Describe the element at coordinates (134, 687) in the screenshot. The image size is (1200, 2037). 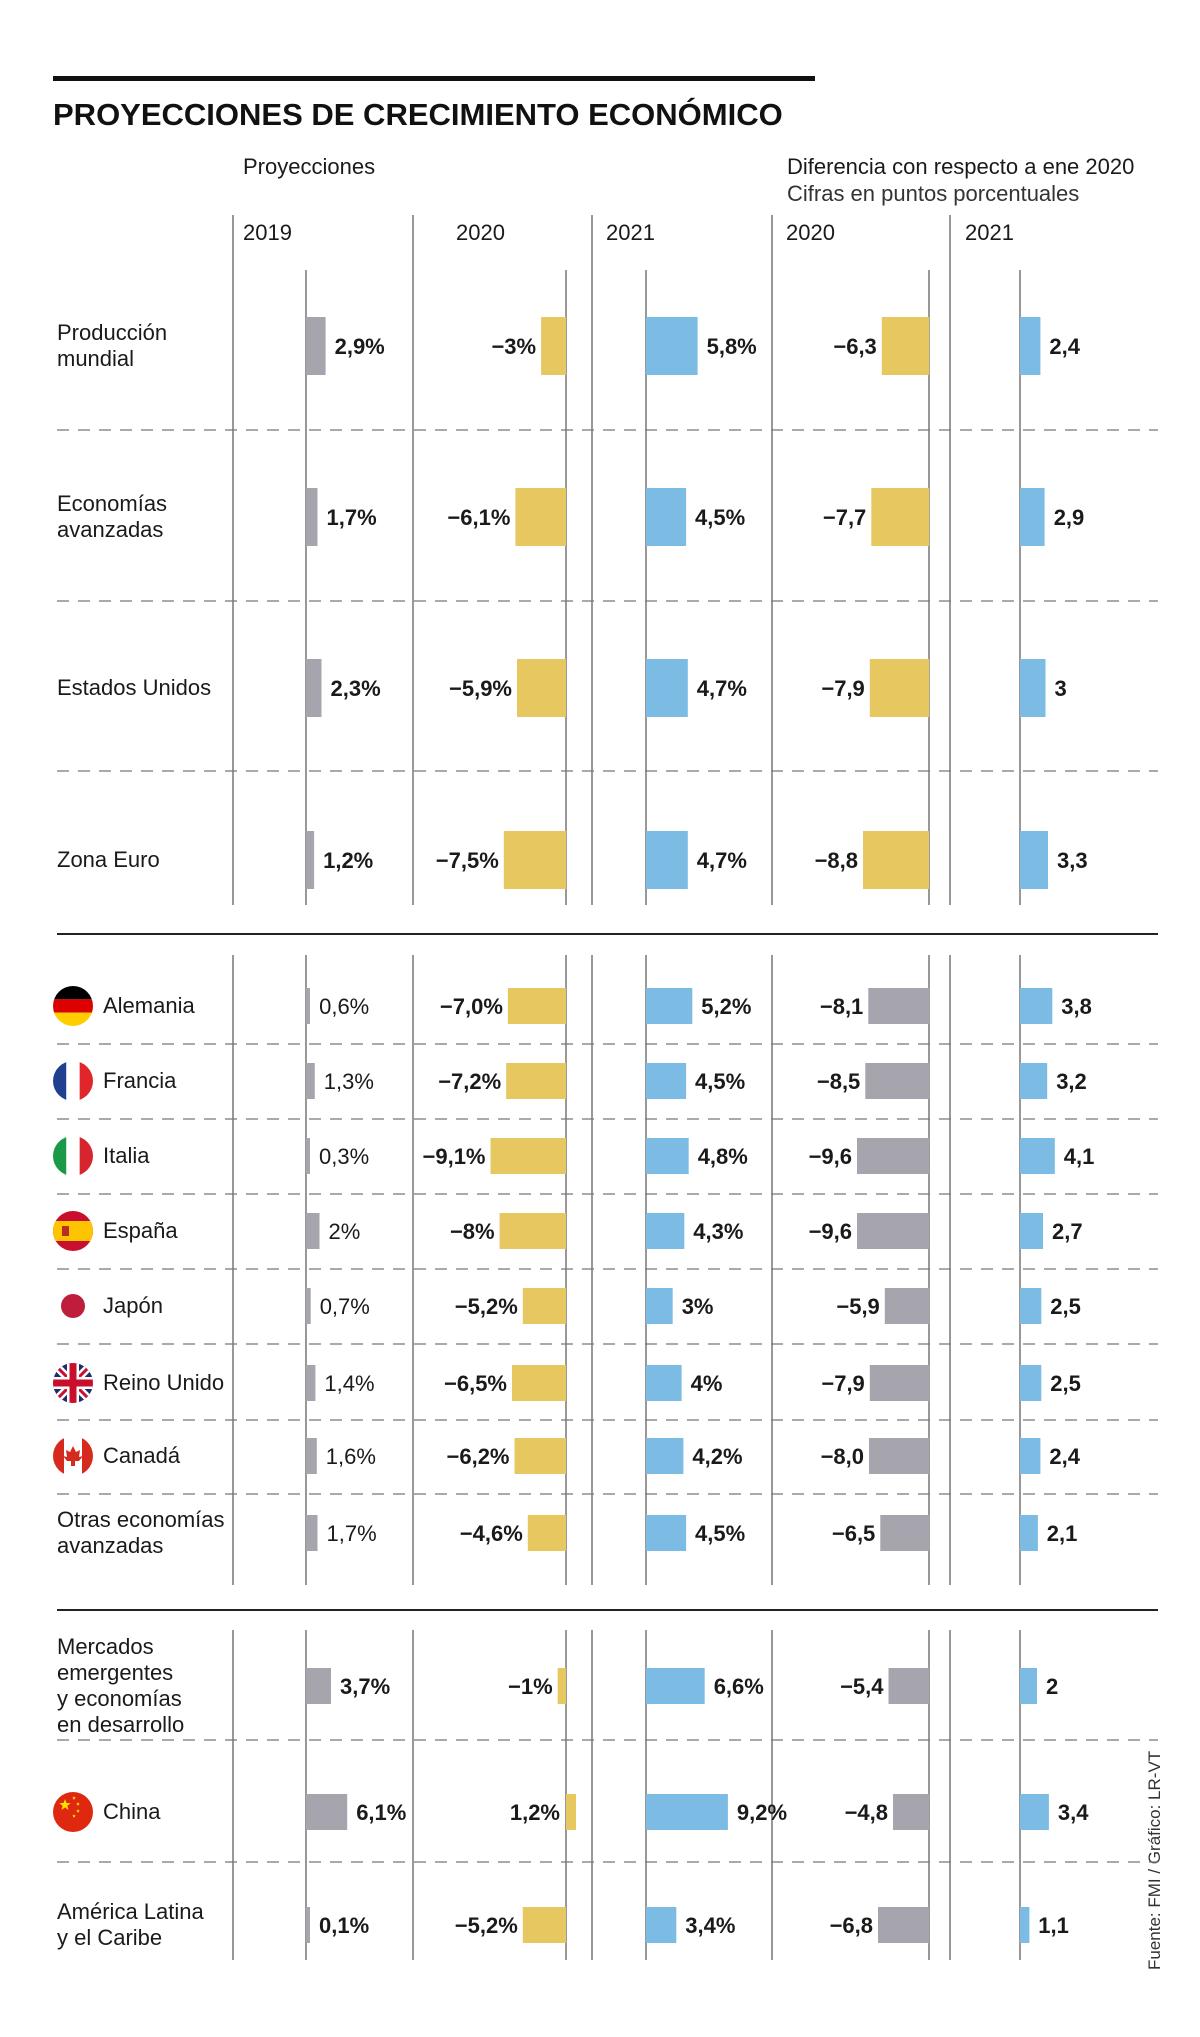
I see `row-label: Estados Unidos` at that location.